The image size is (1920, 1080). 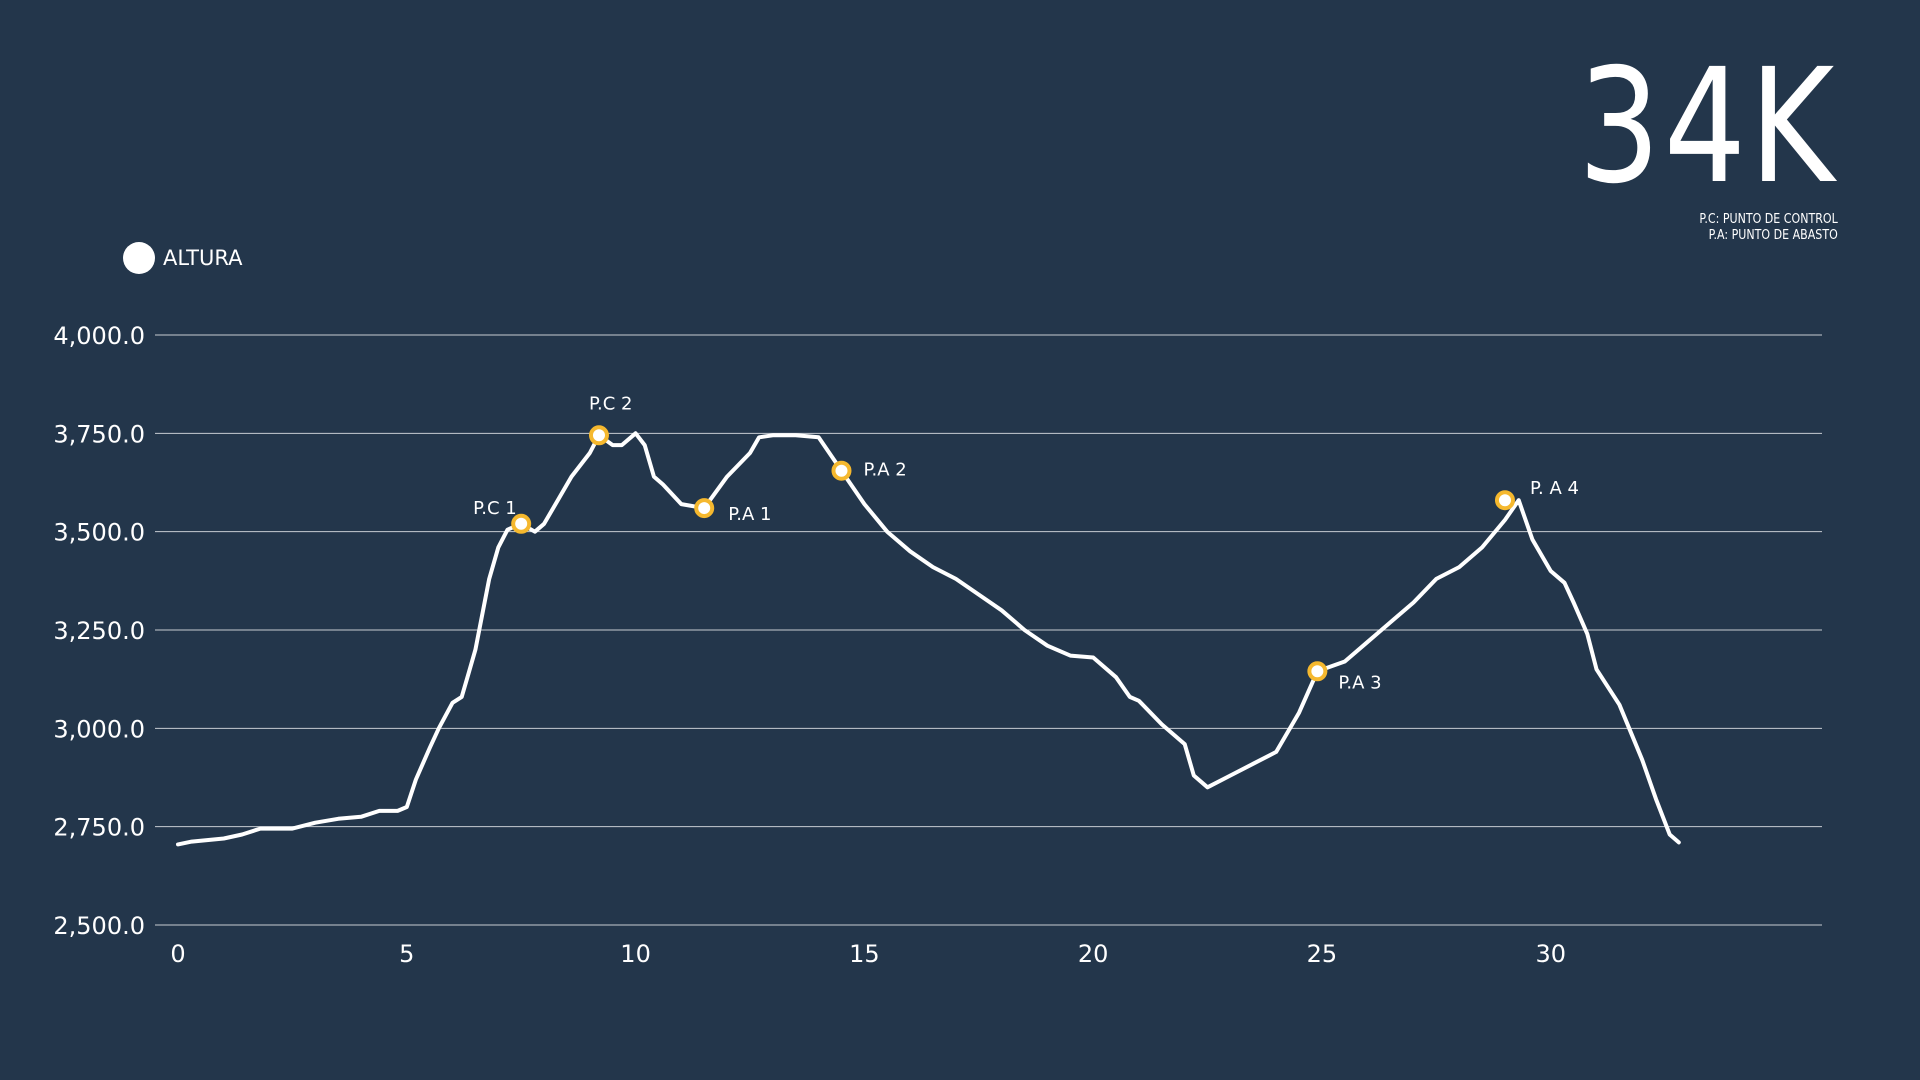 I want to click on y-tick-label: 3,000.0, so click(x=99, y=729).